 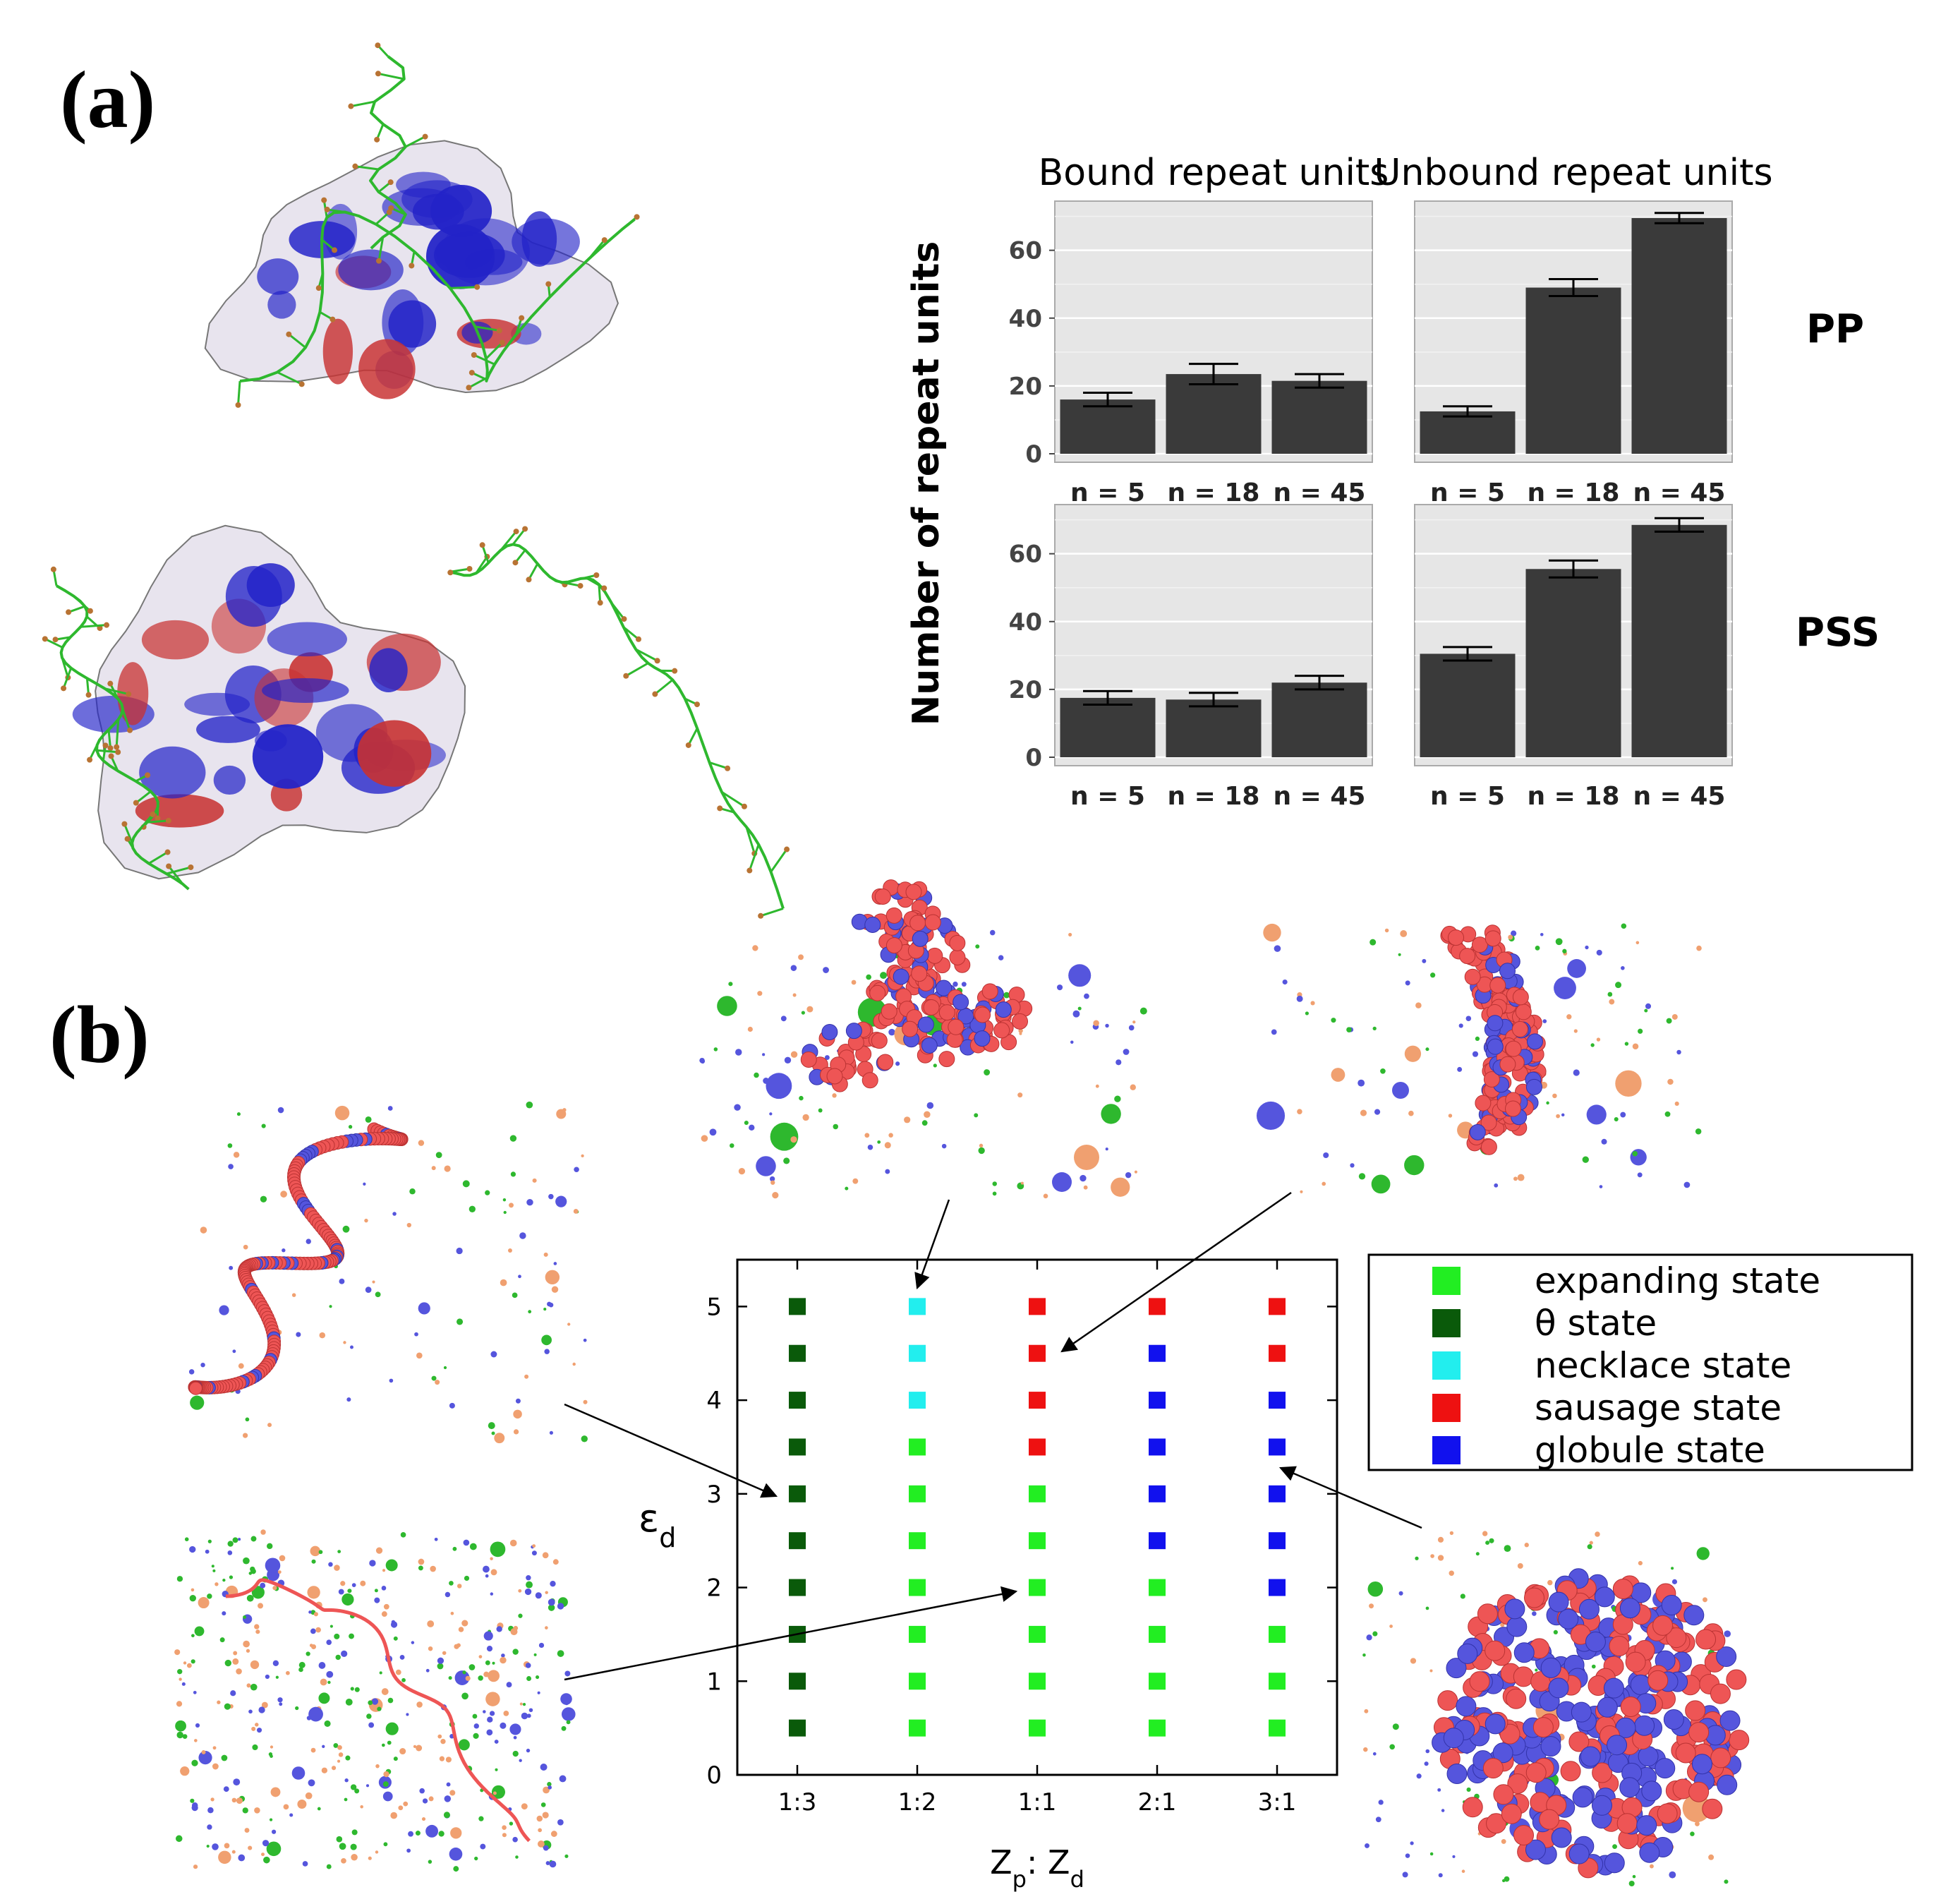 I want to click on state-marker-sausage, so click(x=1037, y=1306).